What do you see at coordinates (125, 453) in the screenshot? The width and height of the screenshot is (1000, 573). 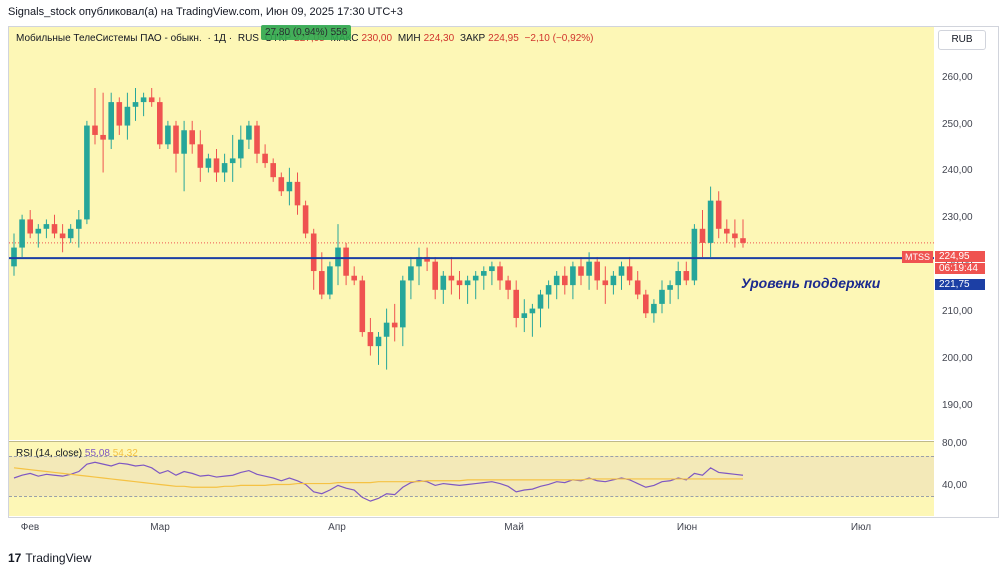 I see `rsi-ma-value: 54,32` at bounding box center [125, 453].